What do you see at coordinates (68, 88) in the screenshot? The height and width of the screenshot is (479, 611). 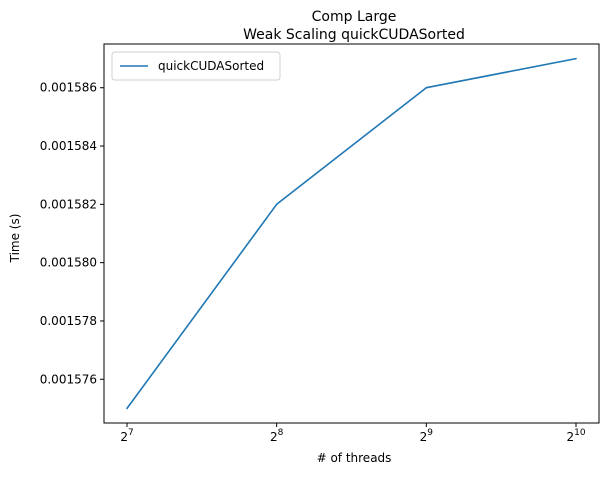 I see `y-tick-label: 0.001586` at bounding box center [68, 88].